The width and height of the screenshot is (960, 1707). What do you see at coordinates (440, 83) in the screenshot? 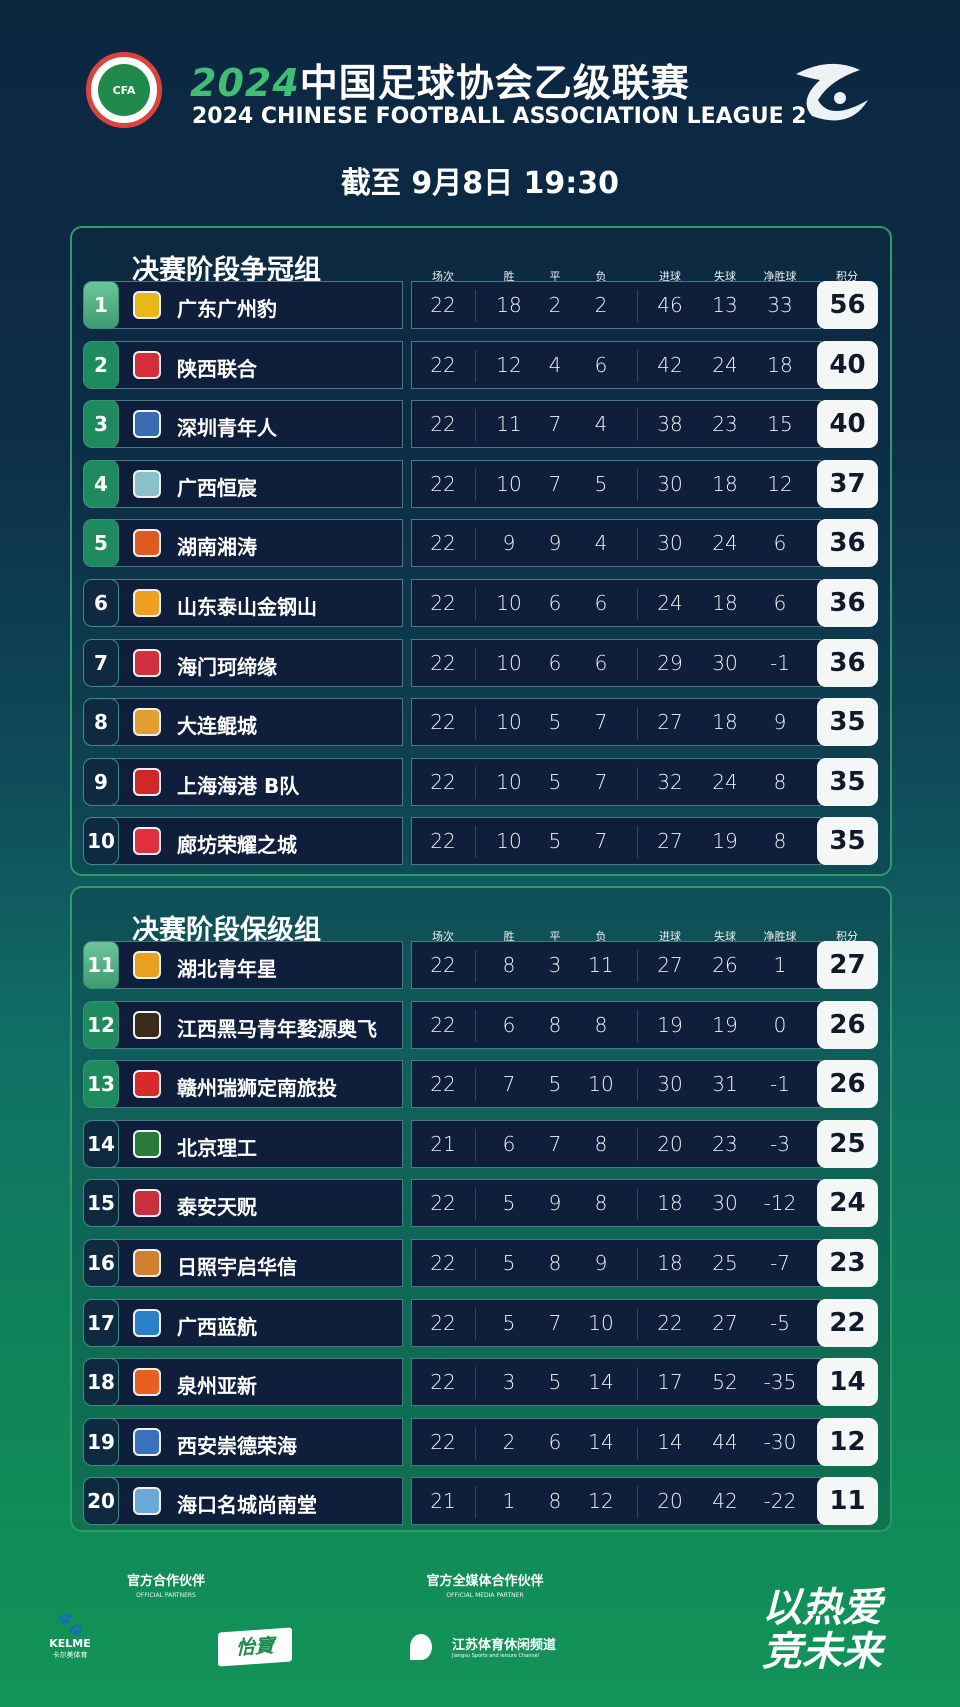
I see `title-cn: 2024中国足球协会乙级联赛` at bounding box center [440, 83].